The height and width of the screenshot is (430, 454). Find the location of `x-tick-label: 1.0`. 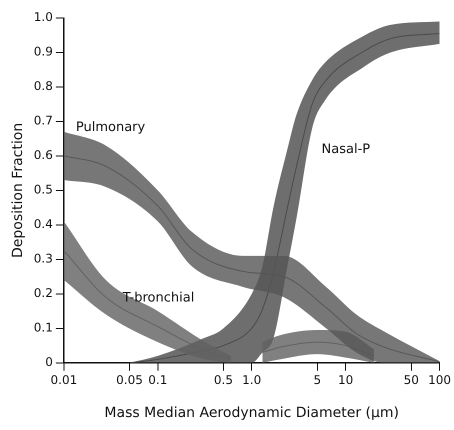

x-tick-label: 1.0 is located at coordinates (252, 380).